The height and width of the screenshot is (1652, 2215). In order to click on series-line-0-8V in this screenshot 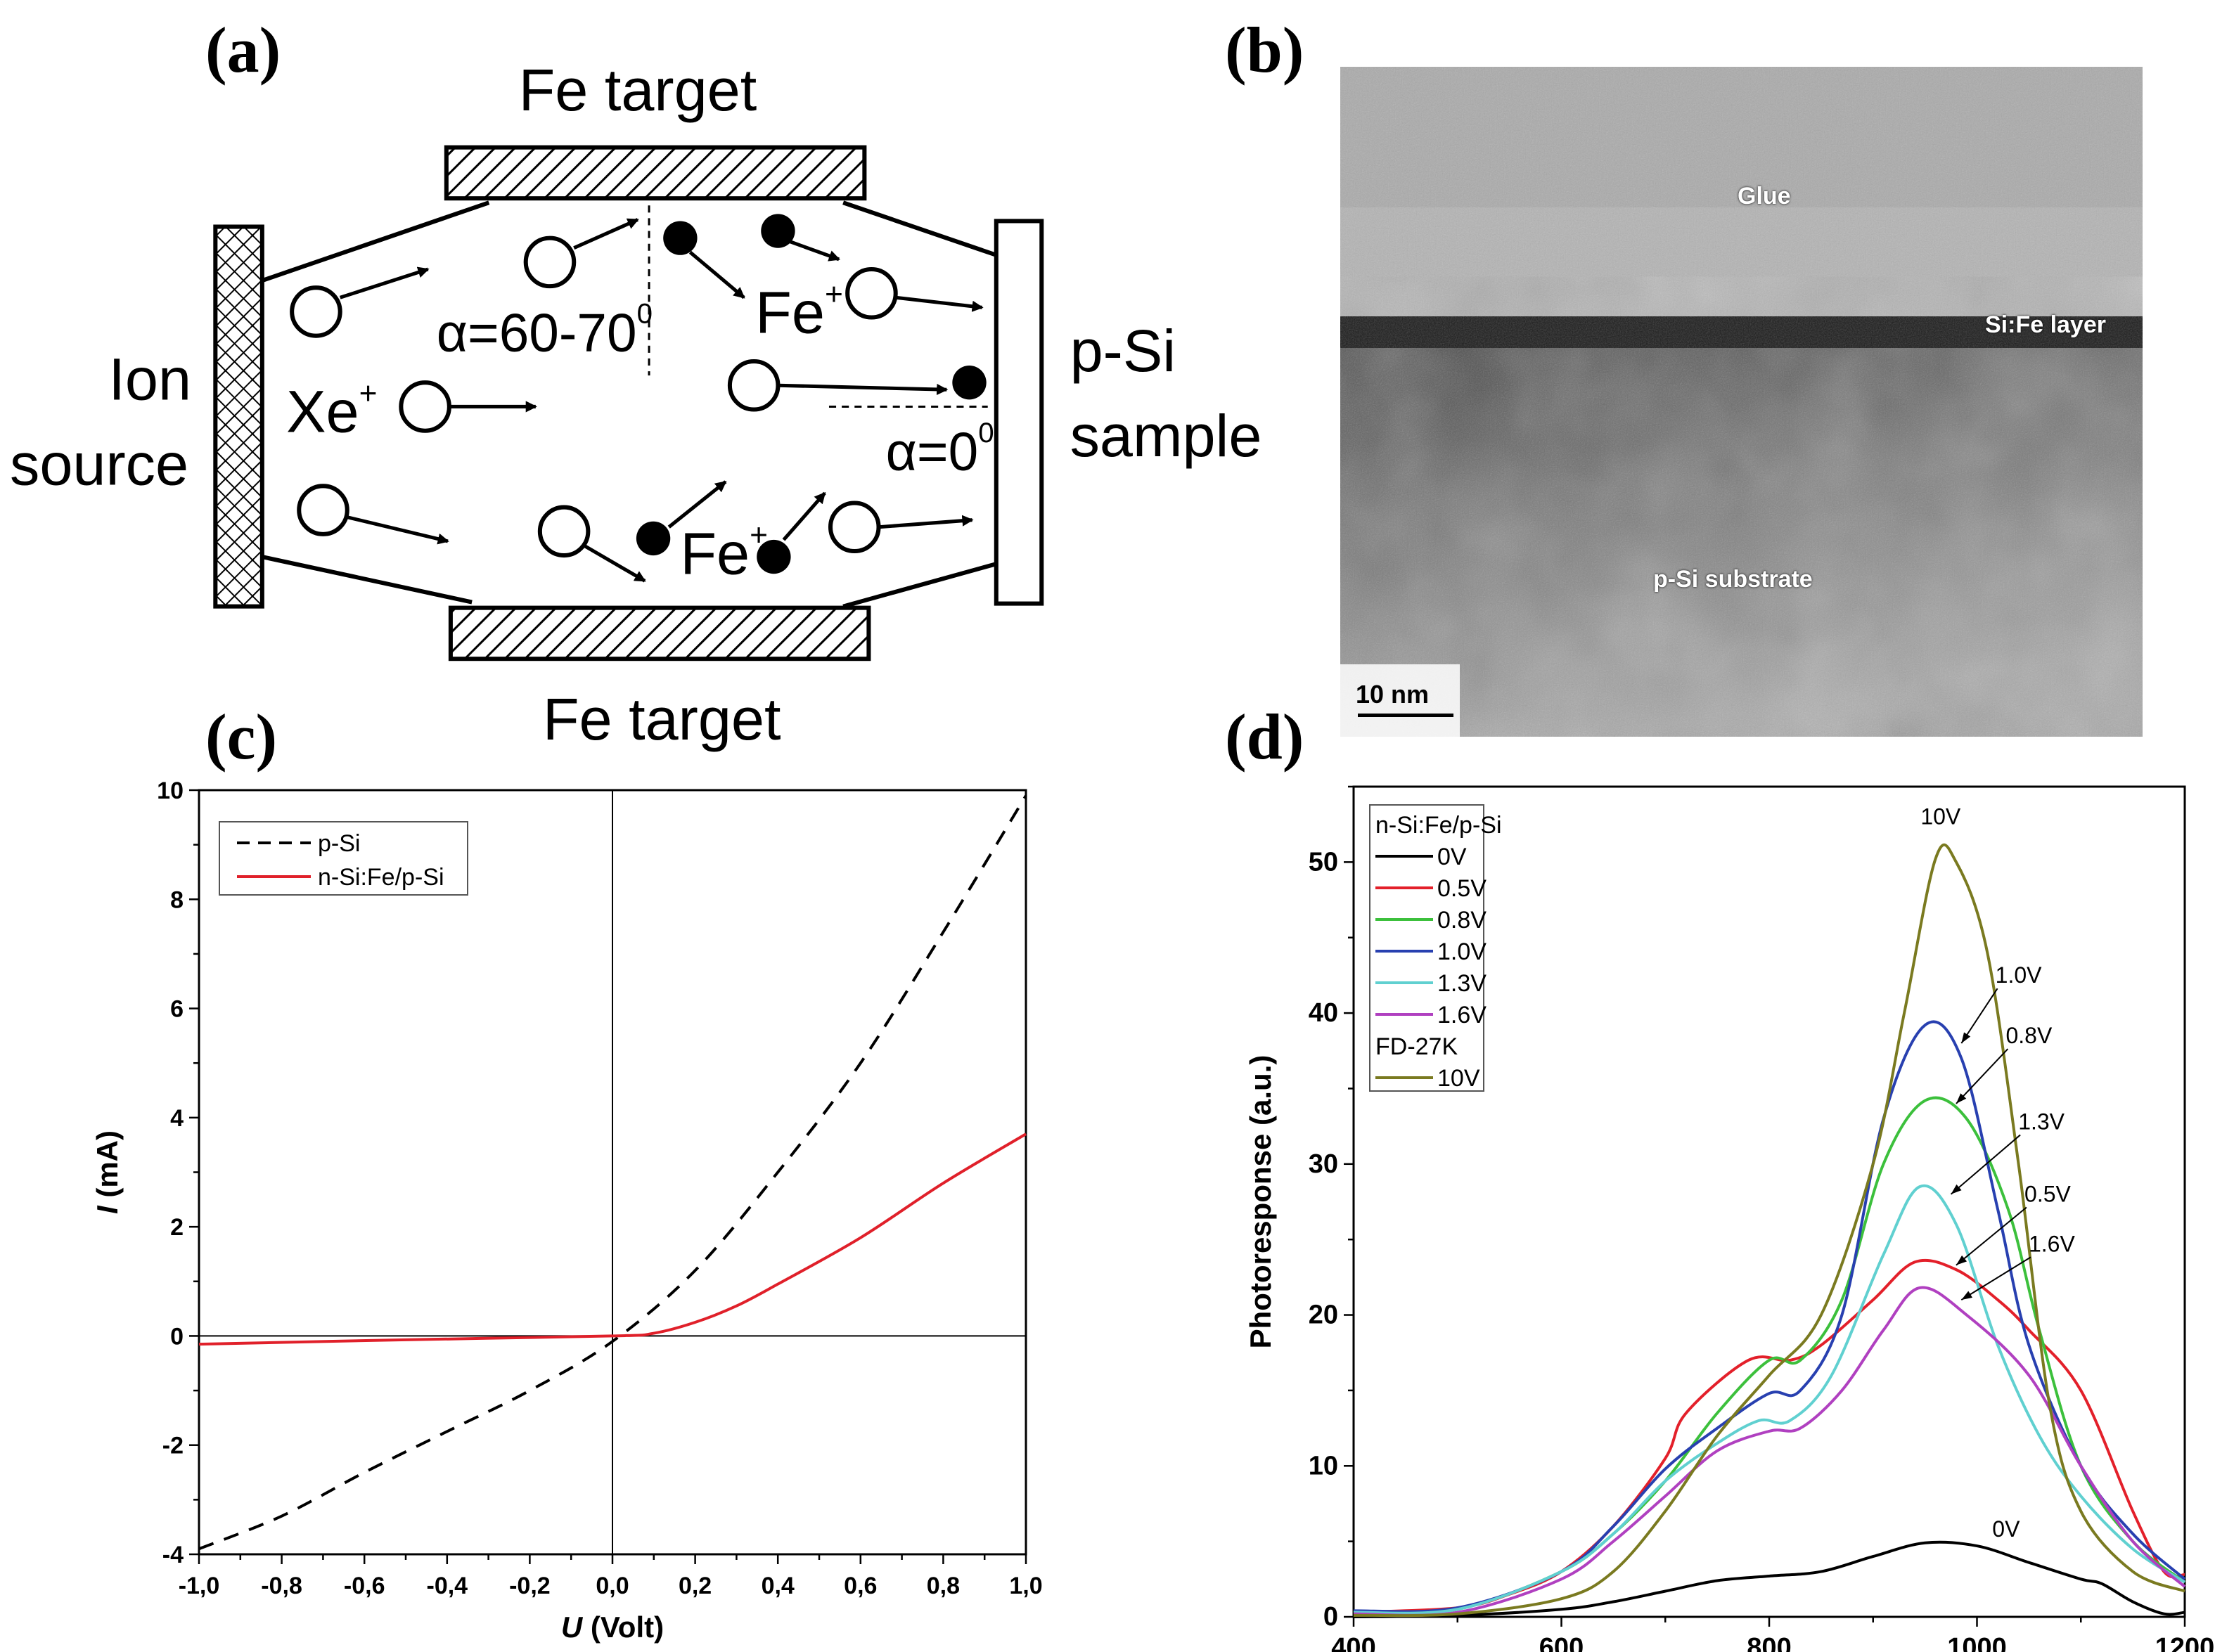, I will do `click(1769, 1355)`.